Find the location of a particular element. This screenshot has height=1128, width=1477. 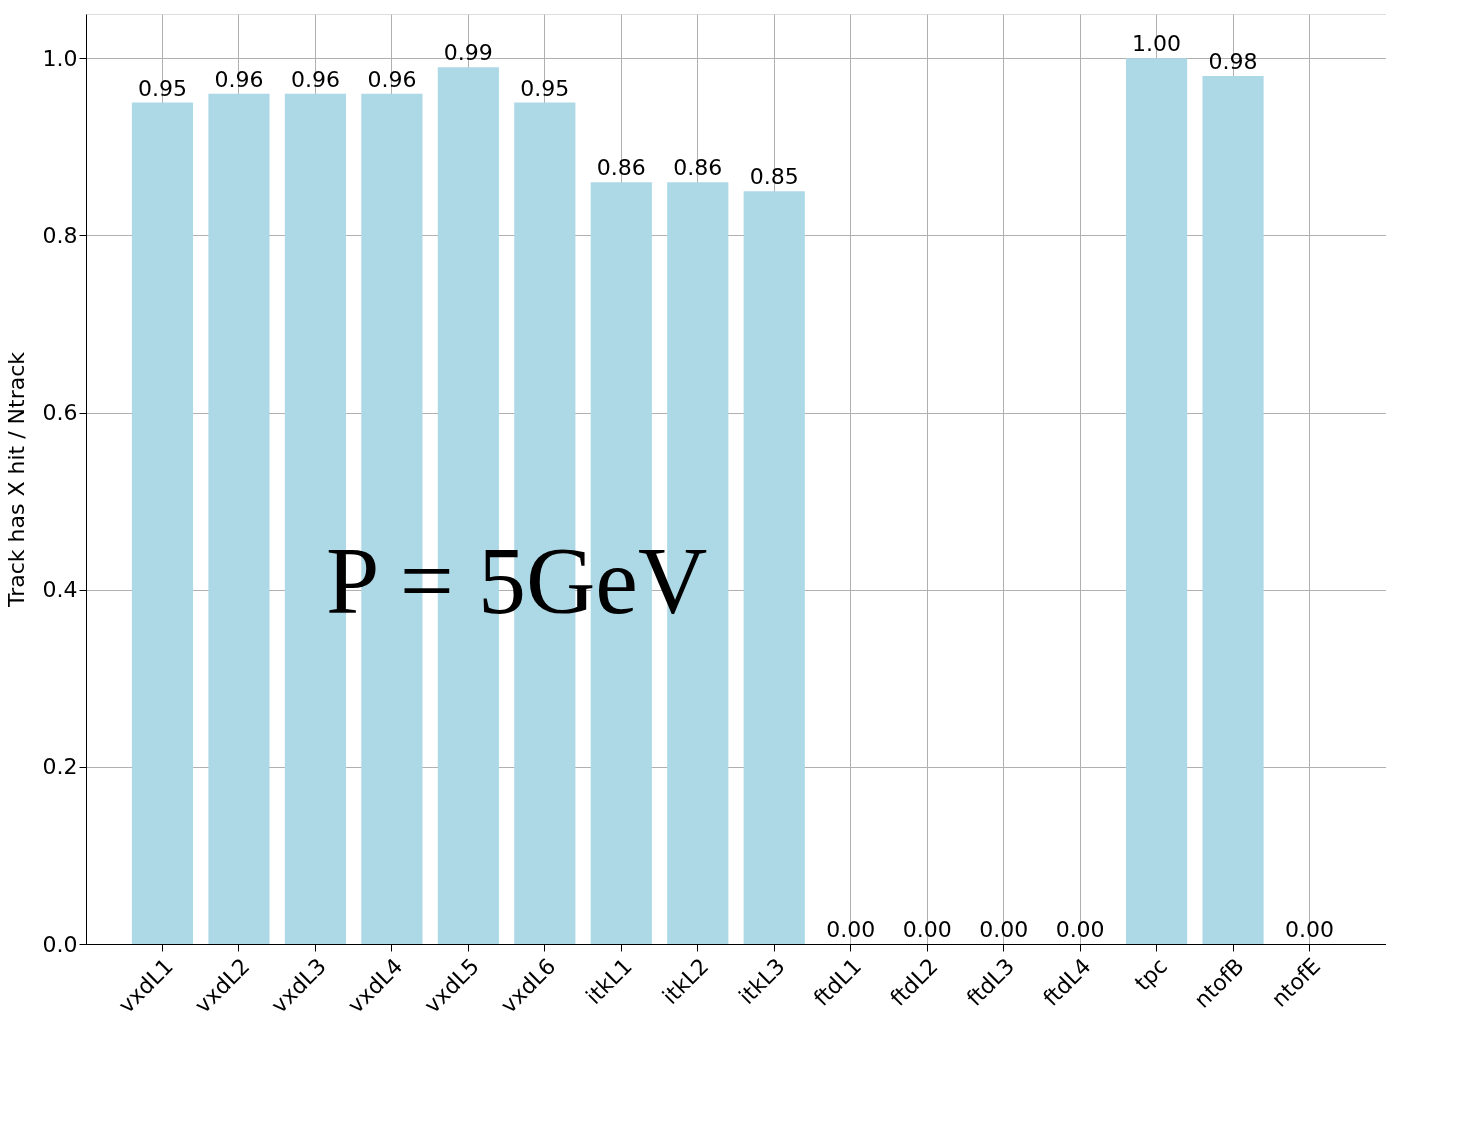

data-label: 0.85 is located at coordinates (774, 177).